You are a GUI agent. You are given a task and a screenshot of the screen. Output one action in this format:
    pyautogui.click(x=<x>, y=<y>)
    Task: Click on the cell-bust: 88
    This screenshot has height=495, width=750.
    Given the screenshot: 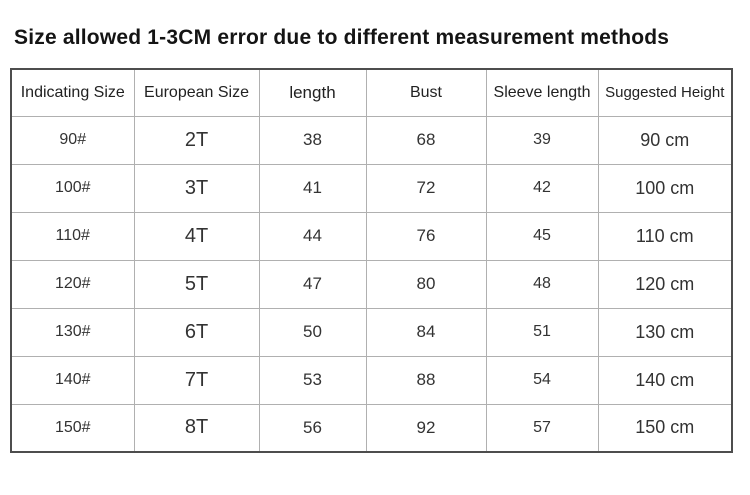 What is the action you would take?
    pyautogui.click(x=426, y=380)
    